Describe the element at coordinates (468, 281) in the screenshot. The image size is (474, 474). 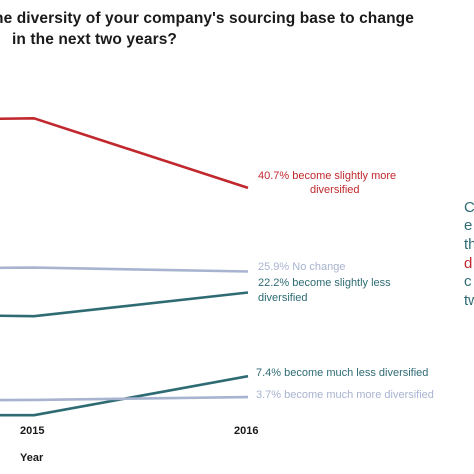
I see `side-text-line-5: c` at that location.